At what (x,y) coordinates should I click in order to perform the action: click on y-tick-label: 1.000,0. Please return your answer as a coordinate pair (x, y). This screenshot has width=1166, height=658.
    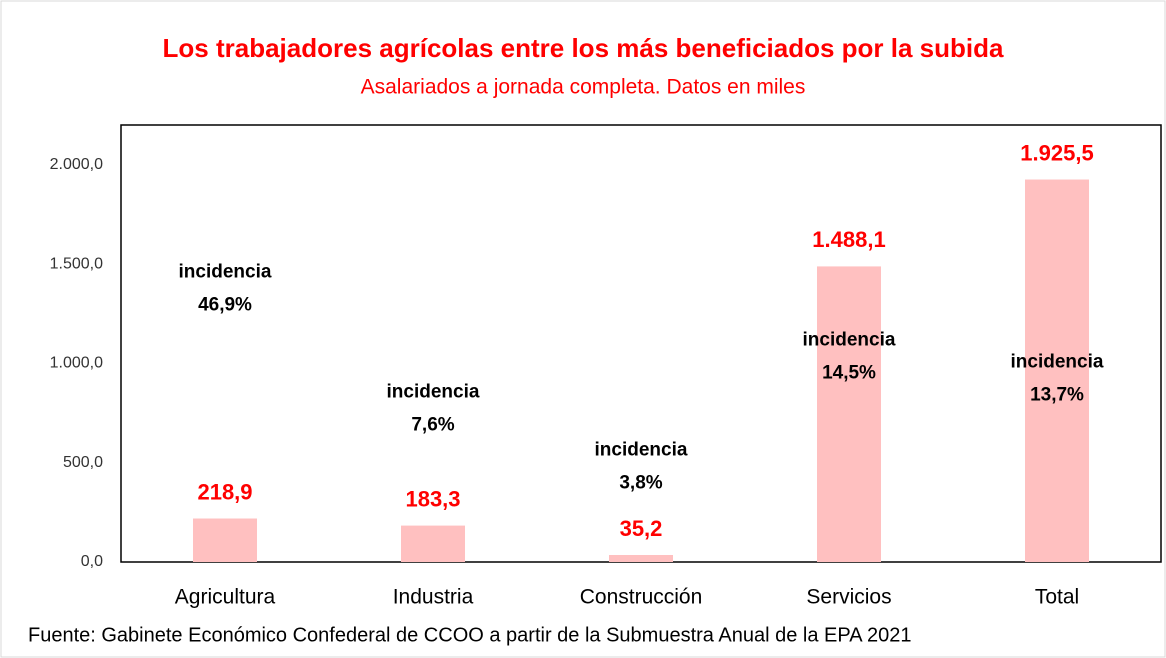
    Looking at the image, I should click on (76, 363).